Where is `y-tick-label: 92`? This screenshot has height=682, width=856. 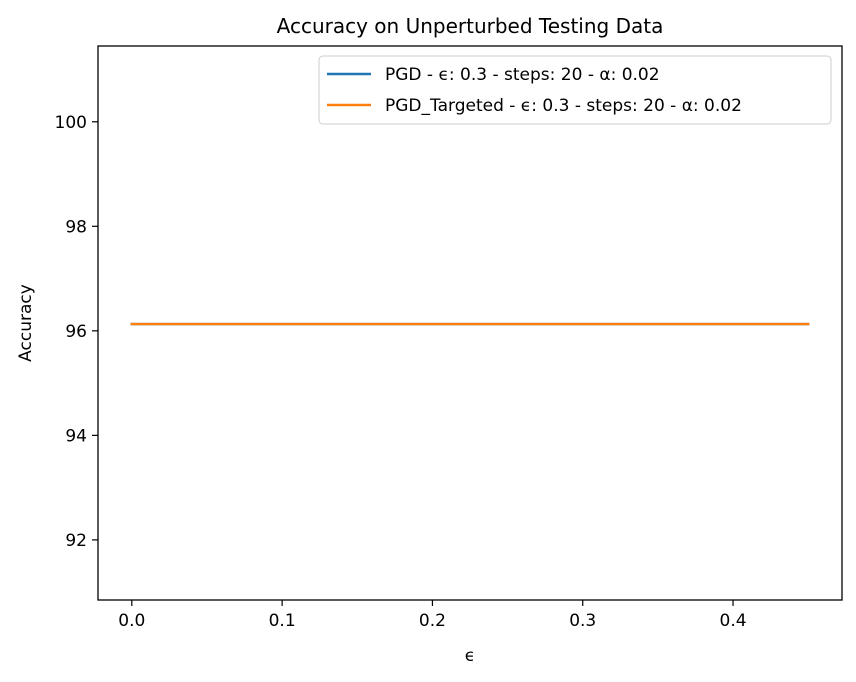
y-tick-label: 92 is located at coordinates (76, 541).